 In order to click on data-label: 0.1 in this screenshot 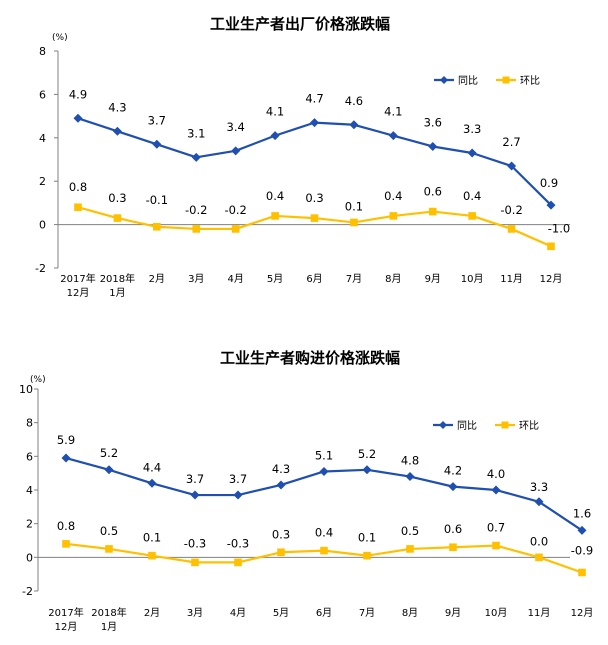, I will do `click(367, 538)`.